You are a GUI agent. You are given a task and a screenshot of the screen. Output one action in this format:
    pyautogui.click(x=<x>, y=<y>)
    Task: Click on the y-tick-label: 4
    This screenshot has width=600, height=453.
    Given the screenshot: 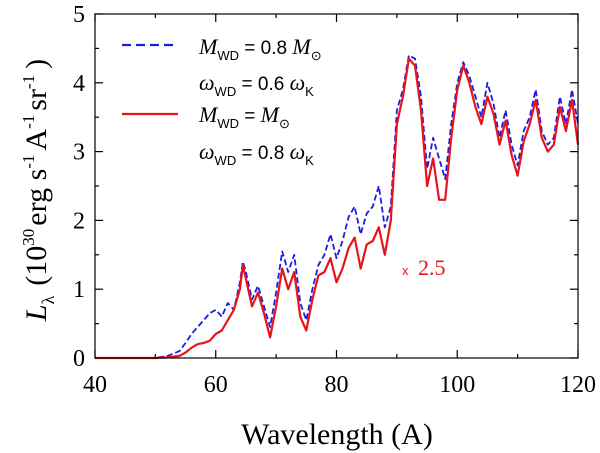 What is the action you would take?
    pyautogui.click(x=79, y=84)
    